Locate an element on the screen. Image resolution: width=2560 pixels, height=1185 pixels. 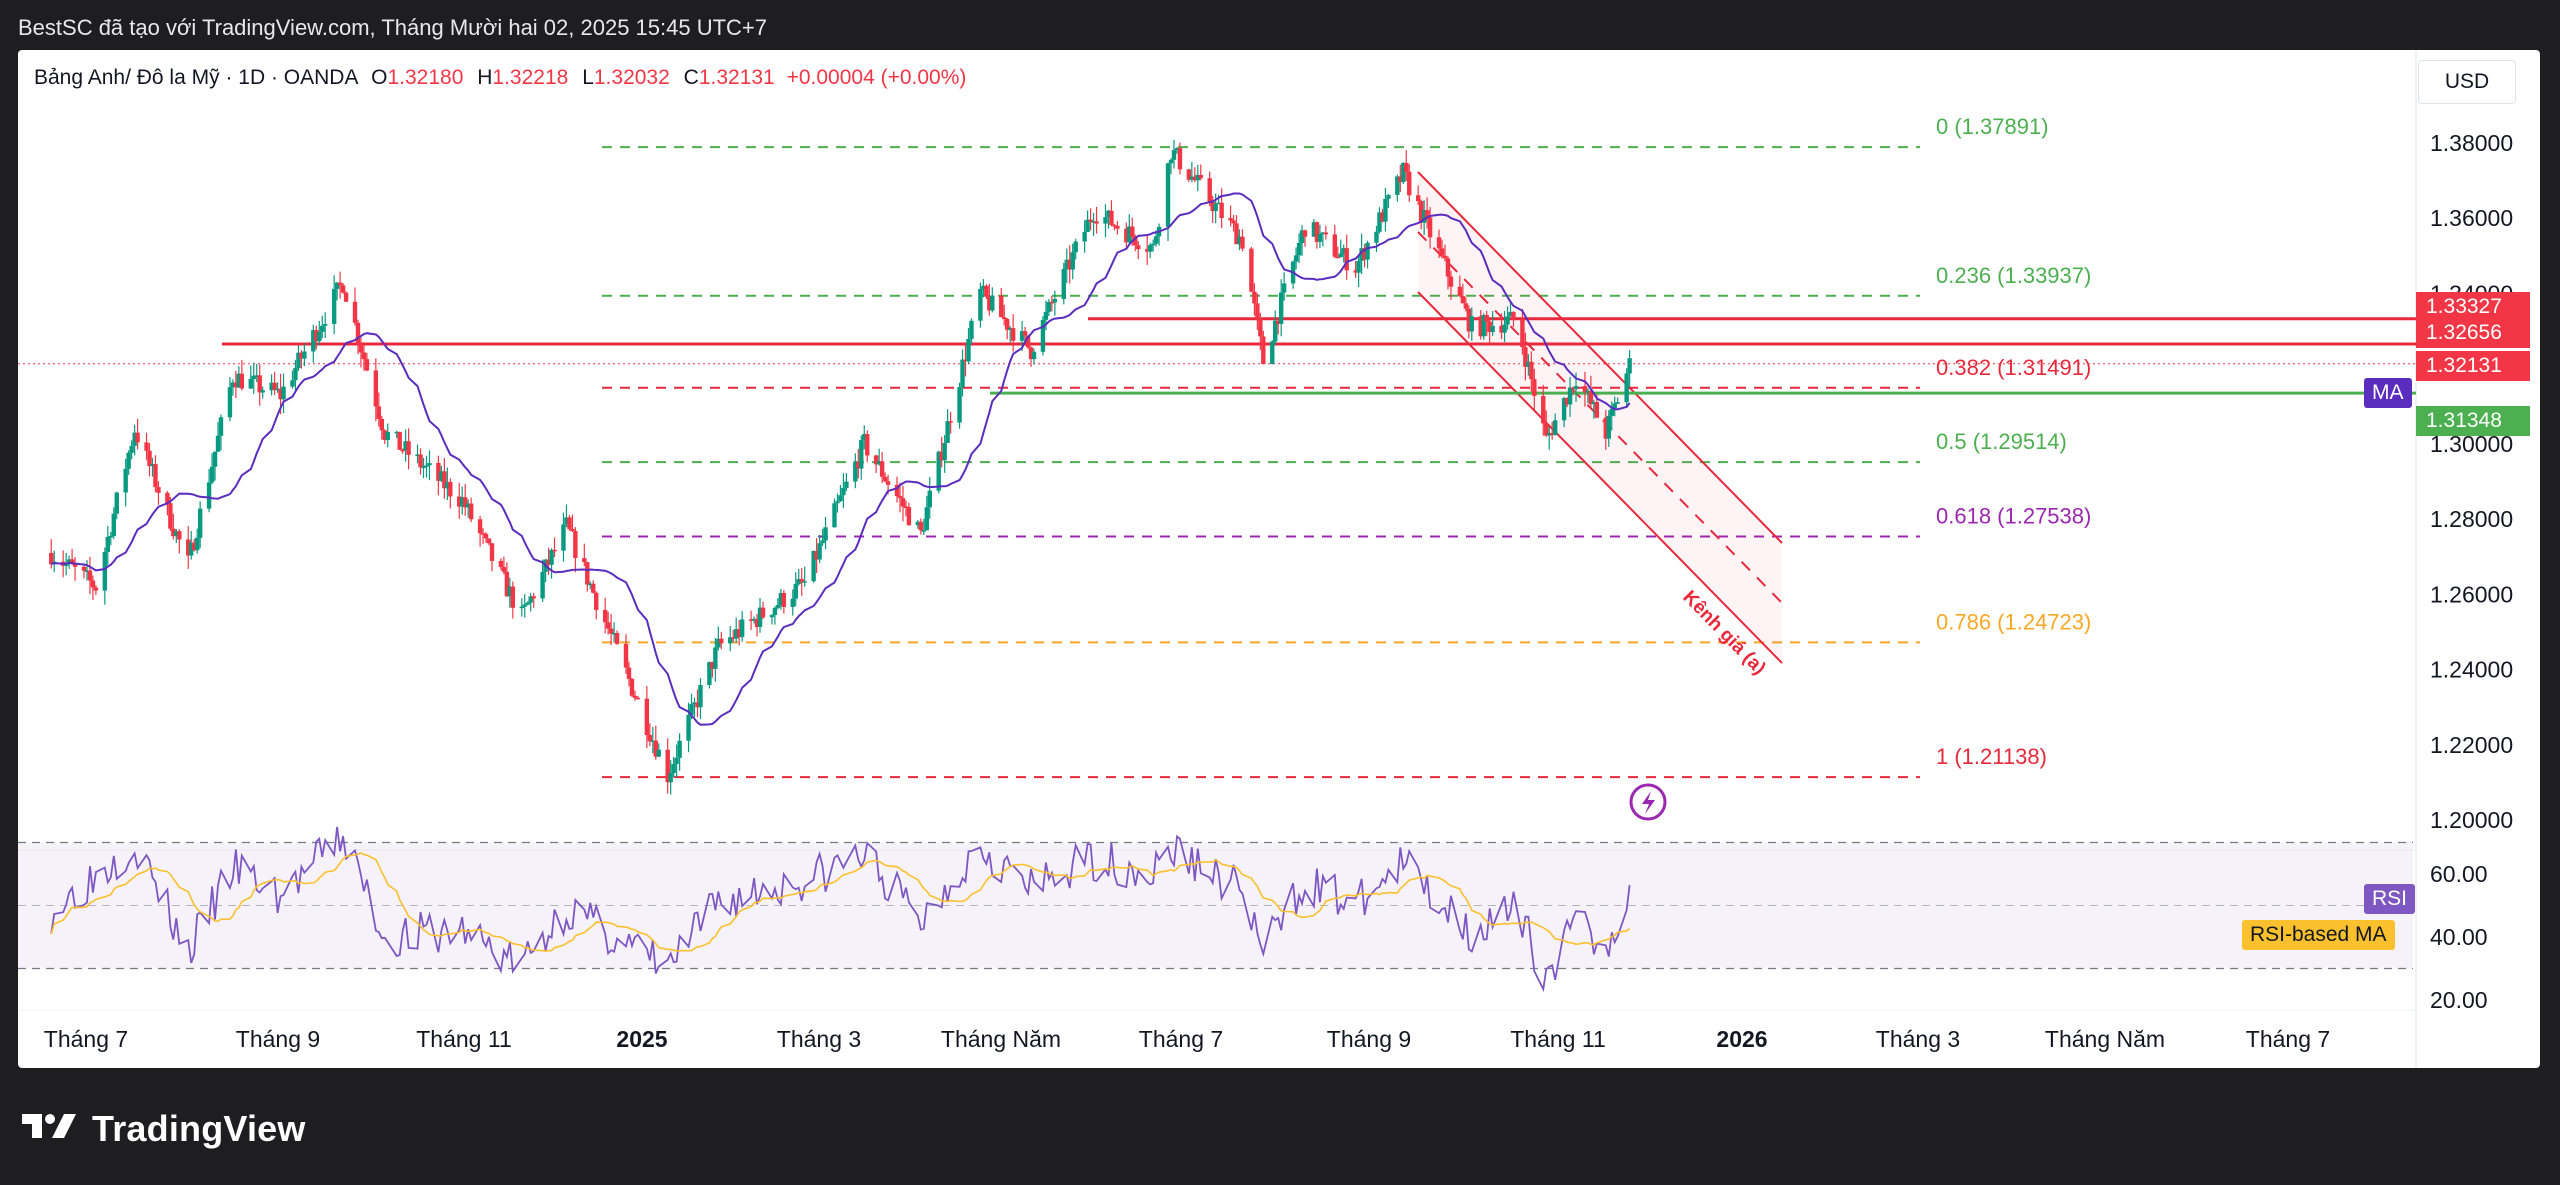
time-axis-tick-label: 2026 is located at coordinates (1741, 1039).